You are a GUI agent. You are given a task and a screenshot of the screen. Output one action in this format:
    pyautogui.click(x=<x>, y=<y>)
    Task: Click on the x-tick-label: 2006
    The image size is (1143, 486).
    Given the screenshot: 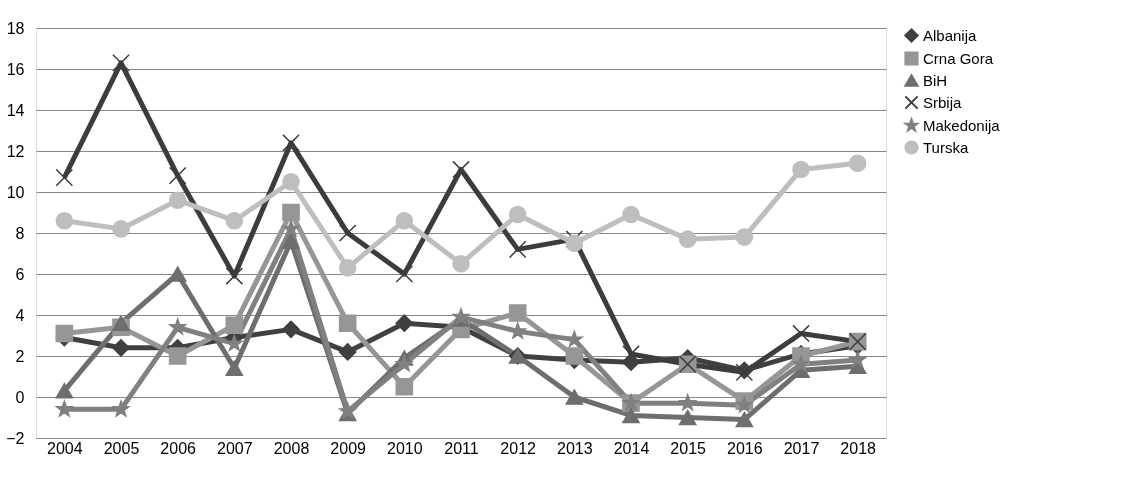 What is the action you would take?
    pyautogui.click(x=178, y=448)
    